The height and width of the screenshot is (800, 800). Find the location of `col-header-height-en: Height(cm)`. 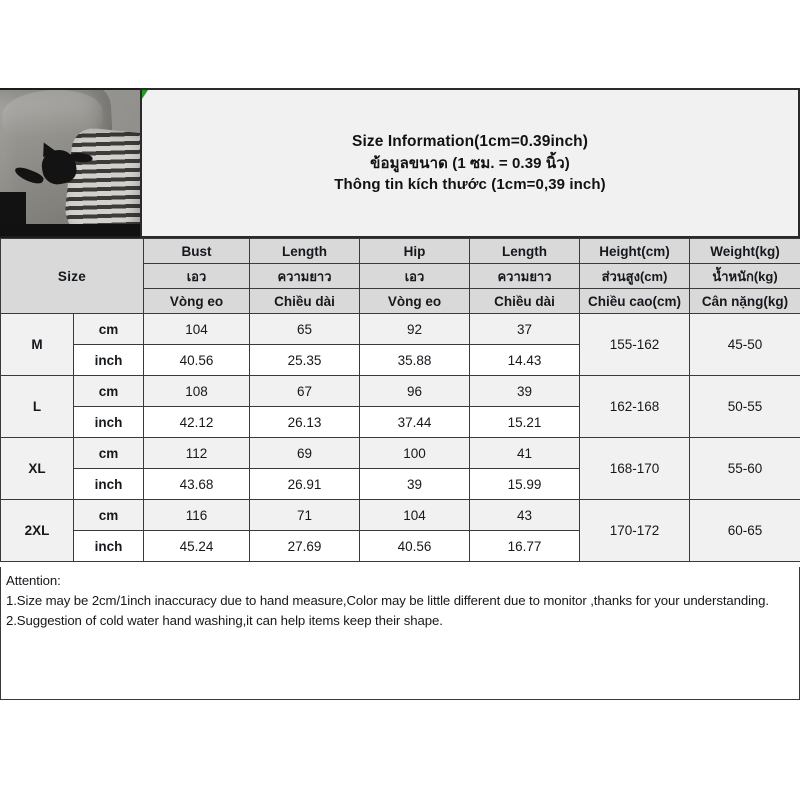

col-header-height-en: Height(cm) is located at coordinates (634, 251).